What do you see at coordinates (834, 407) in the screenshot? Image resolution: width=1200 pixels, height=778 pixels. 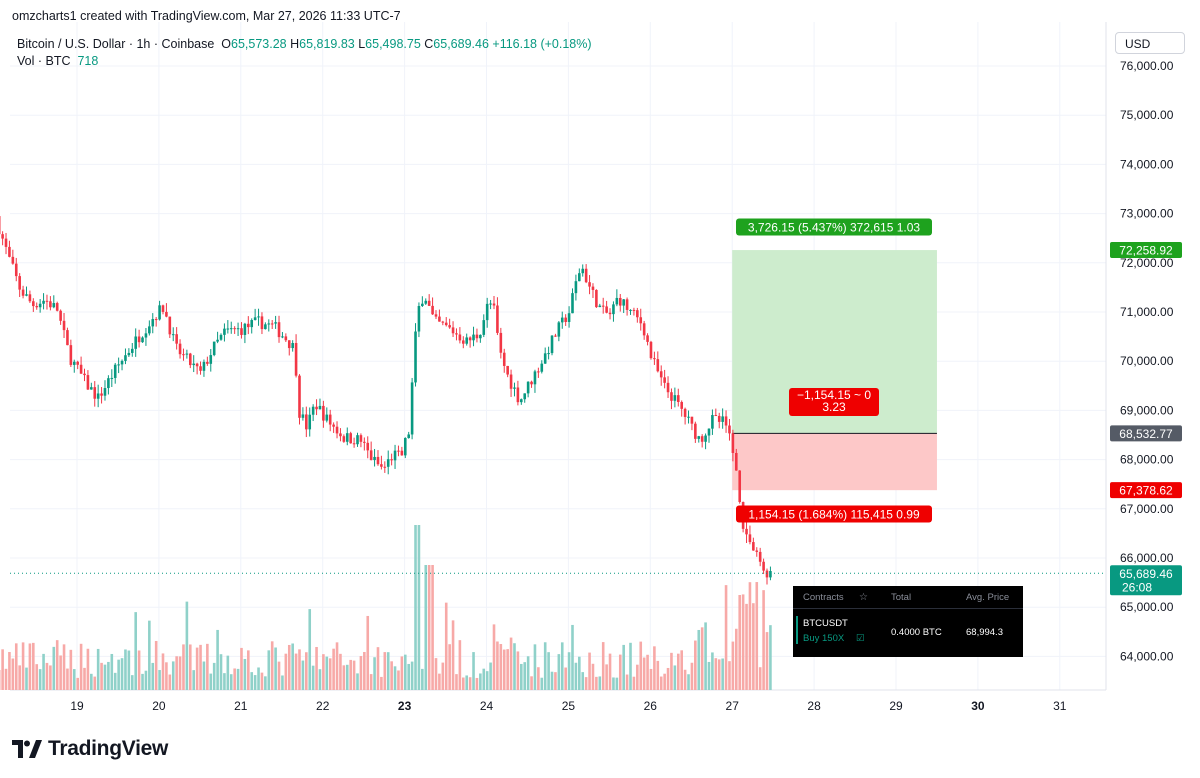 I see `position-pnl-label: 3.23` at bounding box center [834, 407].